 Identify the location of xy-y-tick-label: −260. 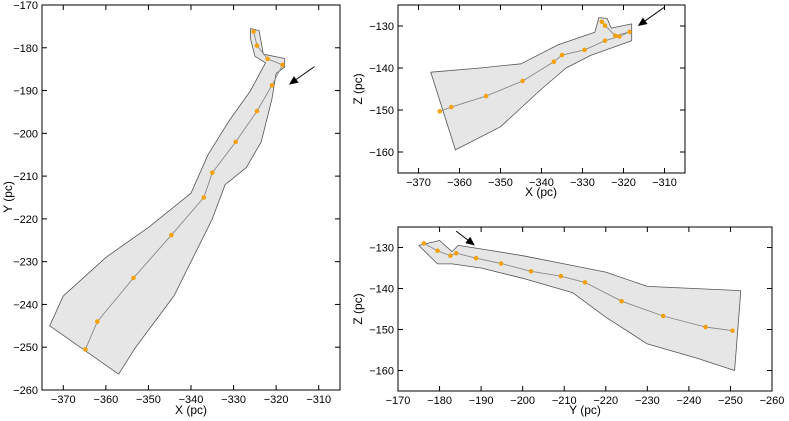
(25, 391).